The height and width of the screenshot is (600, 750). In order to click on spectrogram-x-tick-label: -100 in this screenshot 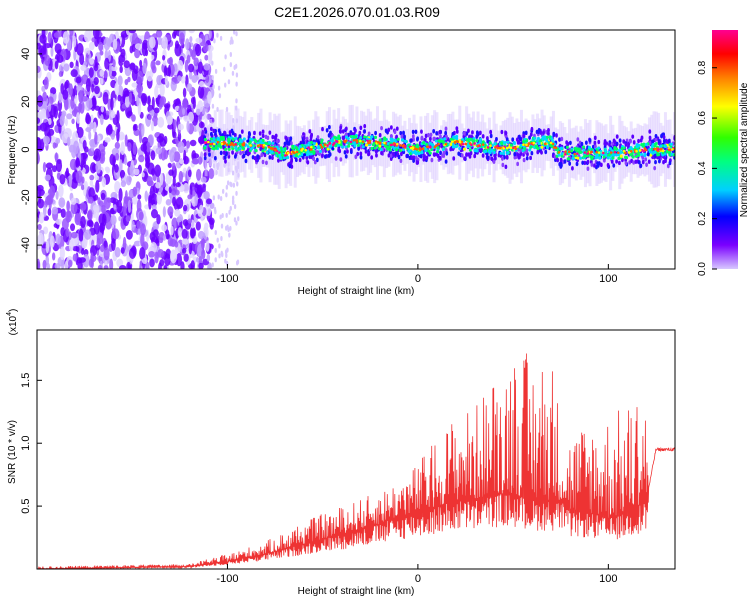, I will do `click(227, 279)`.